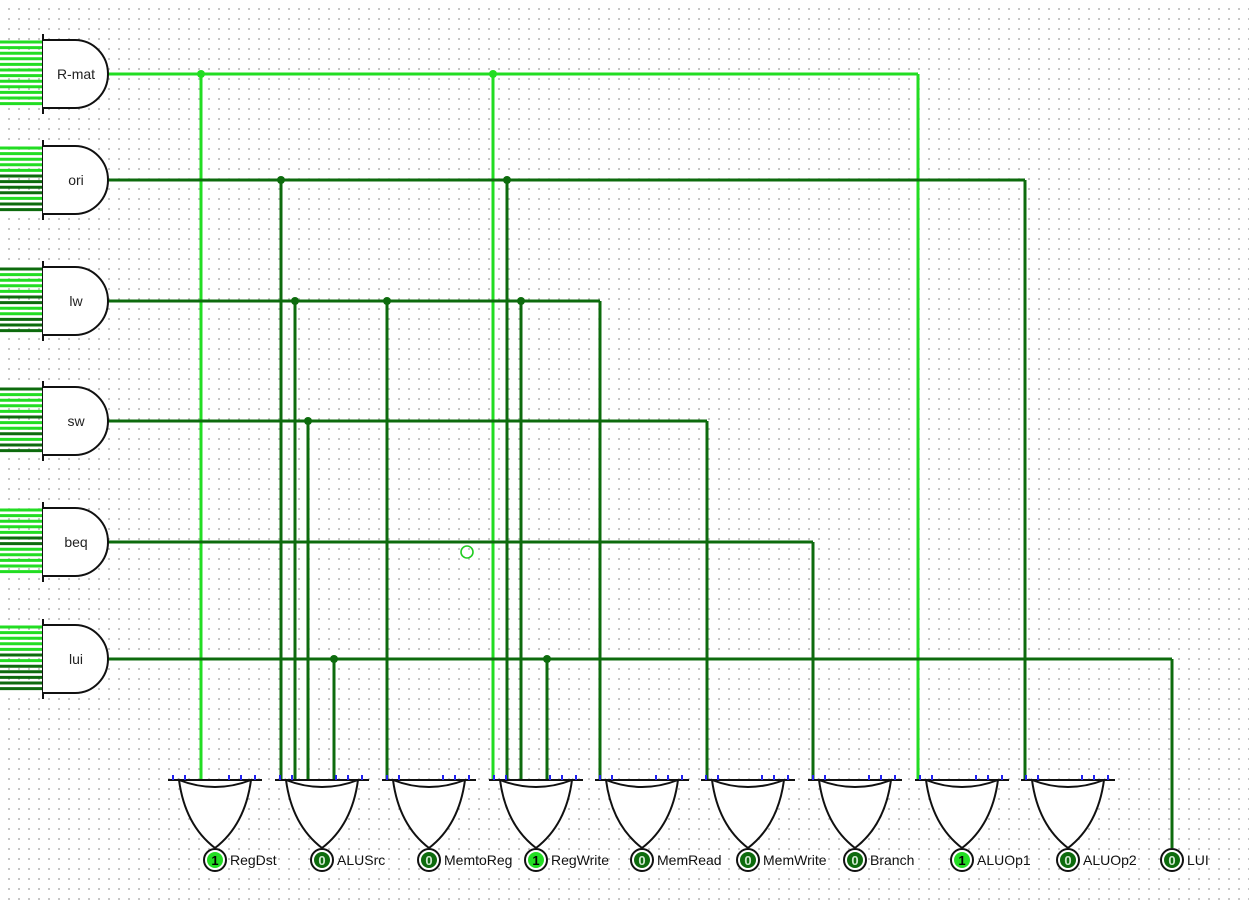 The image size is (1249, 900). What do you see at coordinates (892, 860) in the screenshot?
I see `output-pin-label: Branch` at bounding box center [892, 860].